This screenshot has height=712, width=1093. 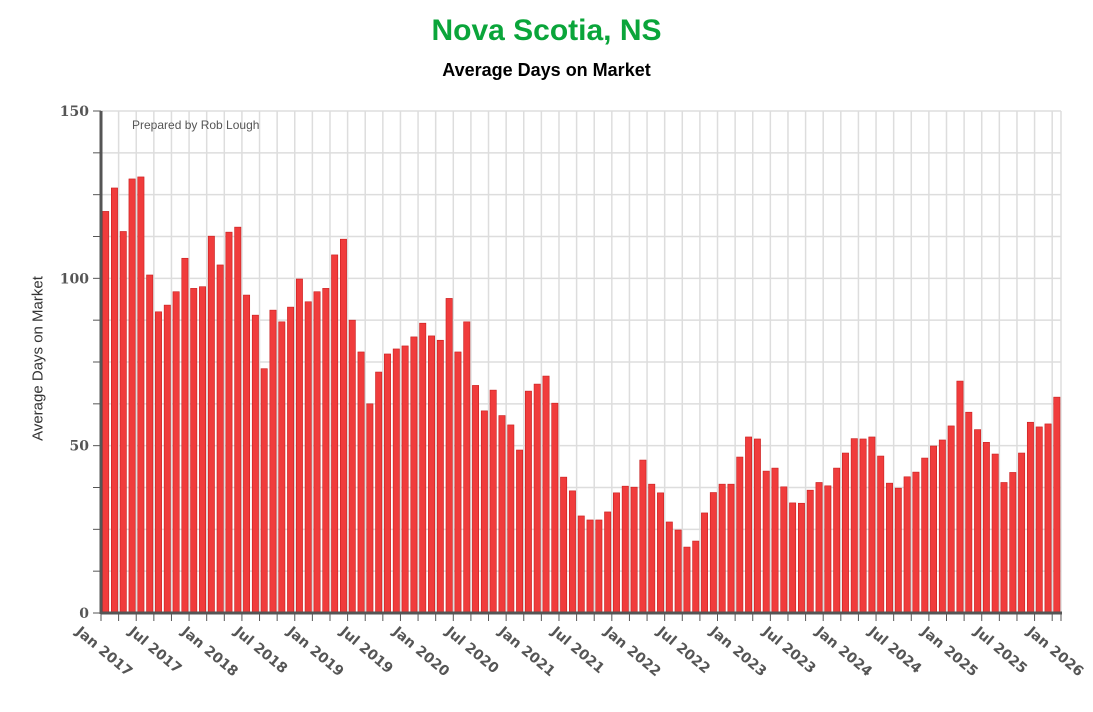 What do you see at coordinates (74, 279) in the screenshot?
I see `y-tick-label: 100` at bounding box center [74, 279].